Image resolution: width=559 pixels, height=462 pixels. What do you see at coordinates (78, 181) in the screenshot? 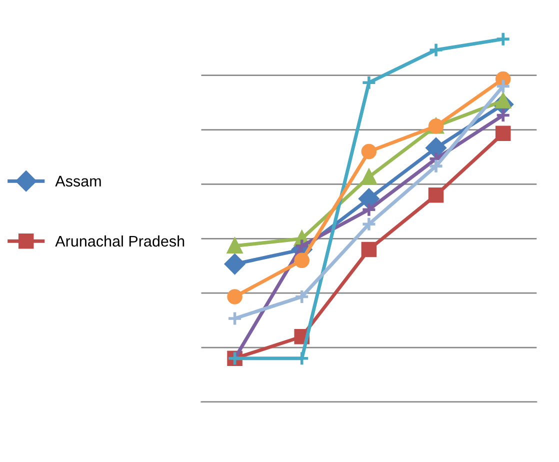
I see `legend-label: Assam` at bounding box center [78, 181].